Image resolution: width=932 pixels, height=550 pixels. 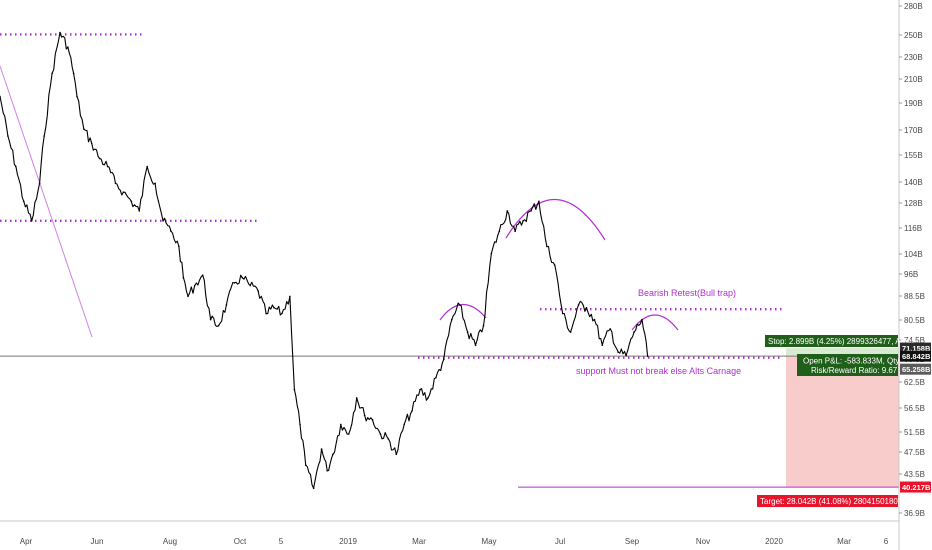 What do you see at coordinates (560, 541) in the screenshot?
I see `x-tick-label: Jul` at bounding box center [560, 541].